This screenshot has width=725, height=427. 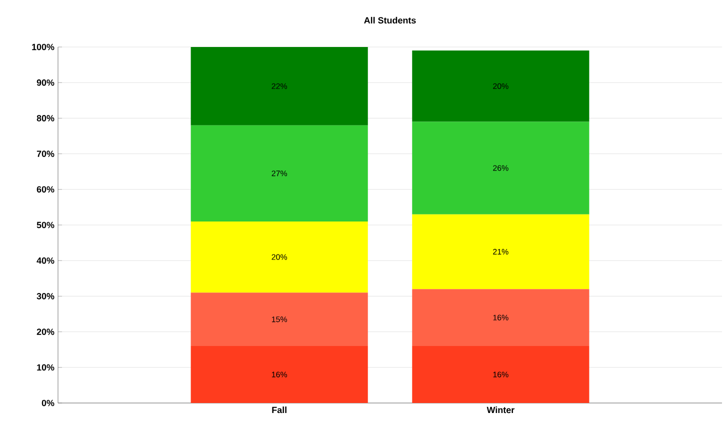 I want to click on y-tick-label: 80%, so click(x=45, y=118).